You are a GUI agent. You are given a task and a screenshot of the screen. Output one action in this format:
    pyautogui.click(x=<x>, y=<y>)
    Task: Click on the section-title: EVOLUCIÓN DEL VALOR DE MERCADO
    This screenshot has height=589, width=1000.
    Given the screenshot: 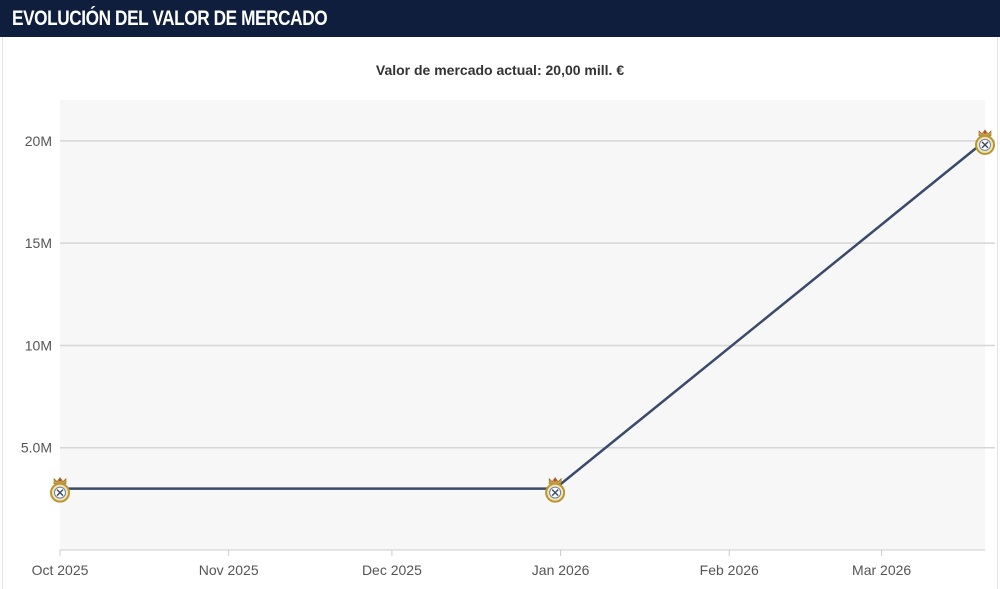 What is the action you would take?
    pyautogui.click(x=170, y=18)
    